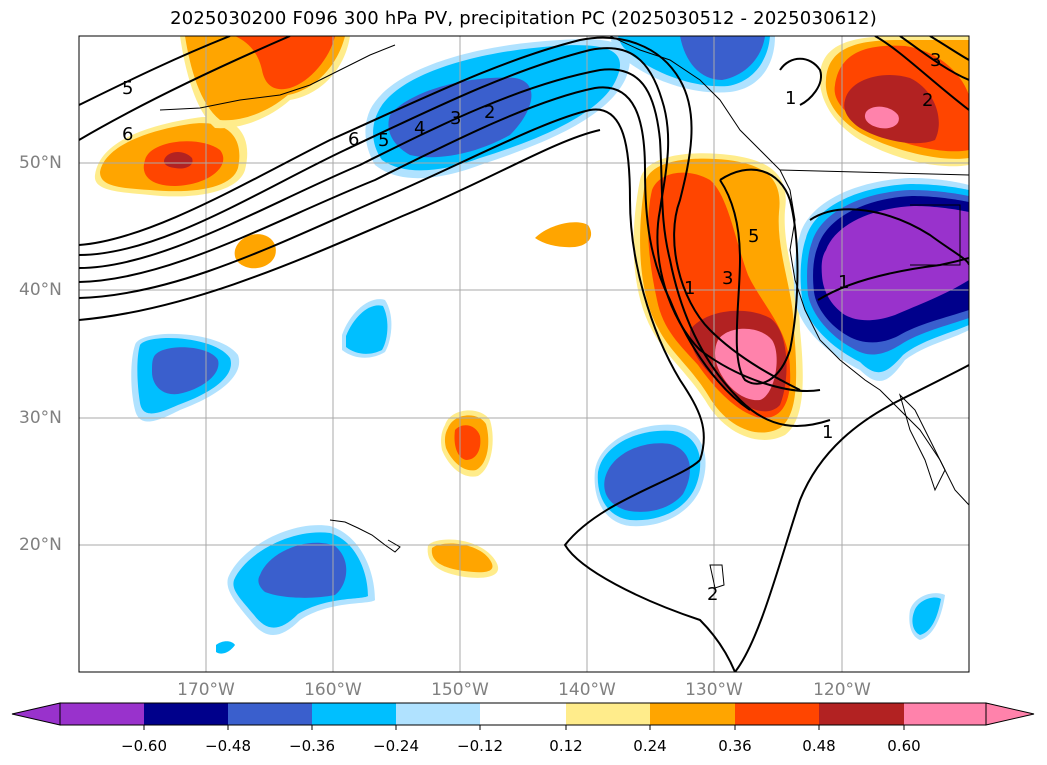  What do you see at coordinates (144, 746) in the screenshot?
I see `colorbar-tick-label: −0.60` at bounding box center [144, 746].